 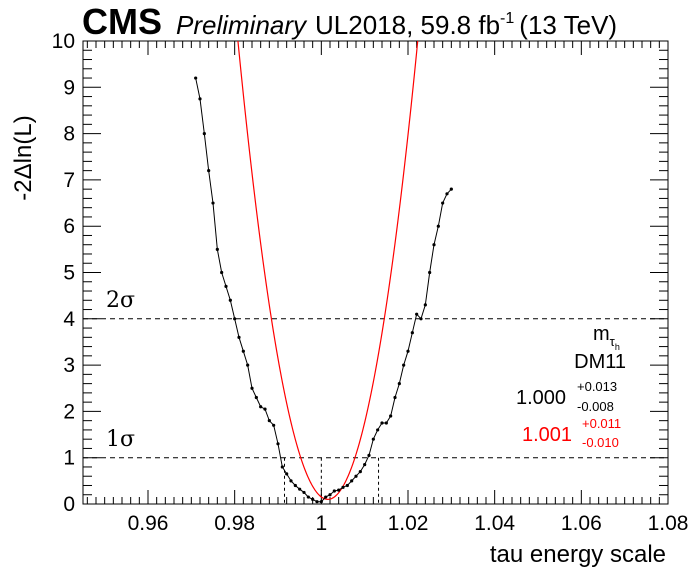 What do you see at coordinates (578, 554) in the screenshot?
I see `x-axis-title: tau energy scale` at bounding box center [578, 554].